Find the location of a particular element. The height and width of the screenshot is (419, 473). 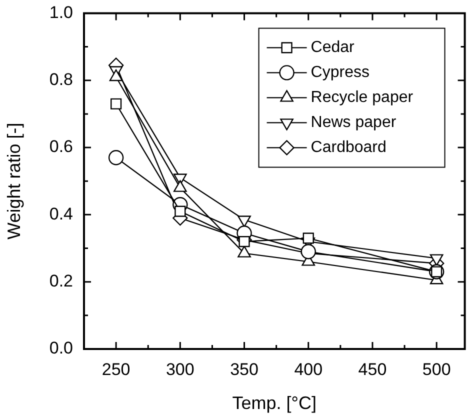

text: 0.0 is located at coordinates (61, 348).